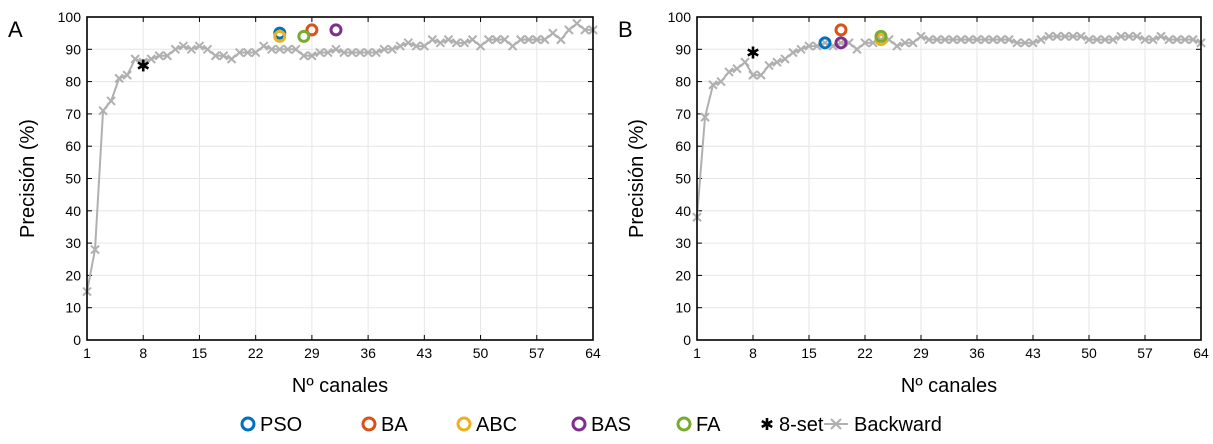 This screenshot has height=444, width=1213. What do you see at coordinates (601, 425) in the screenshot?
I see `legend-item-bas: BAS` at bounding box center [601, 425].